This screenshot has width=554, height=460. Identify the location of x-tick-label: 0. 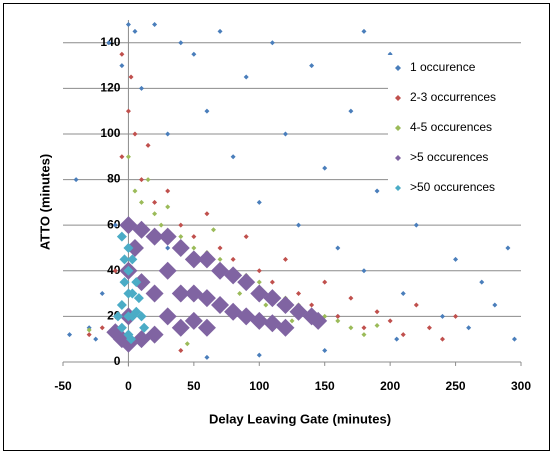
(128, 386).